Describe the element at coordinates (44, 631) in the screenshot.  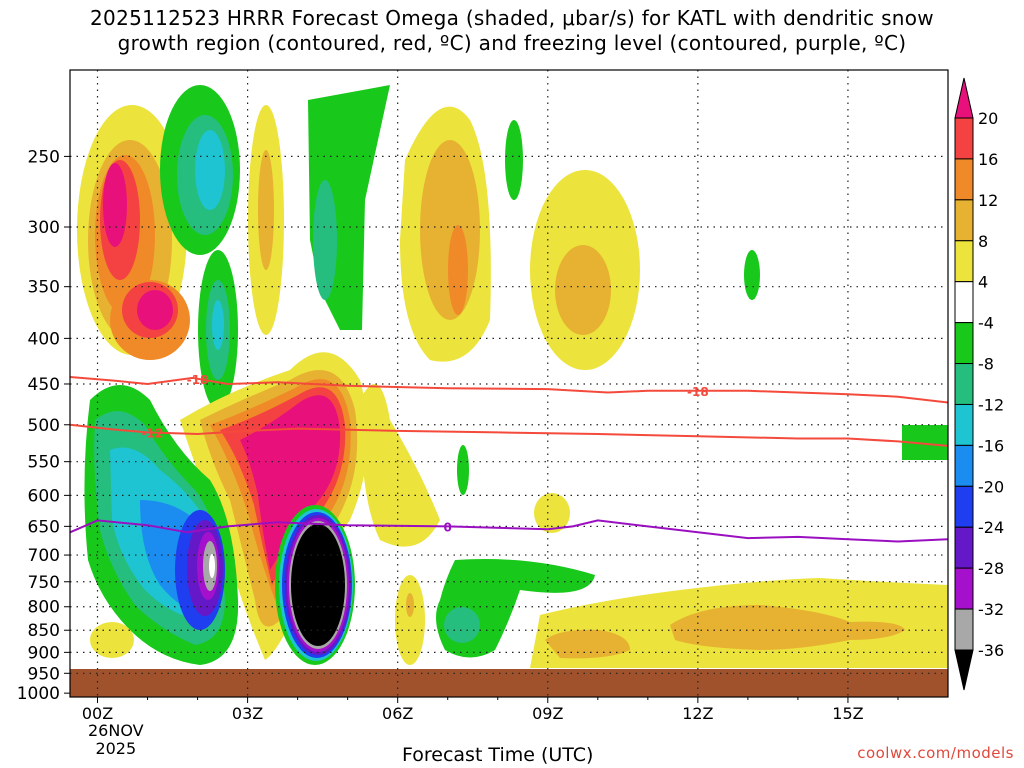
I see `y-tick-label: 850` at that location.